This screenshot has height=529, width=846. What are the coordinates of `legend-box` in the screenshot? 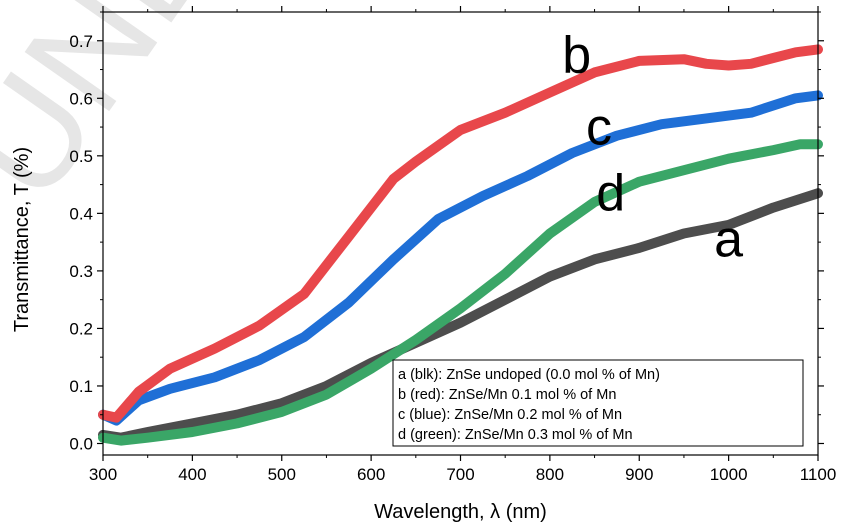 It's located at (598, 403).